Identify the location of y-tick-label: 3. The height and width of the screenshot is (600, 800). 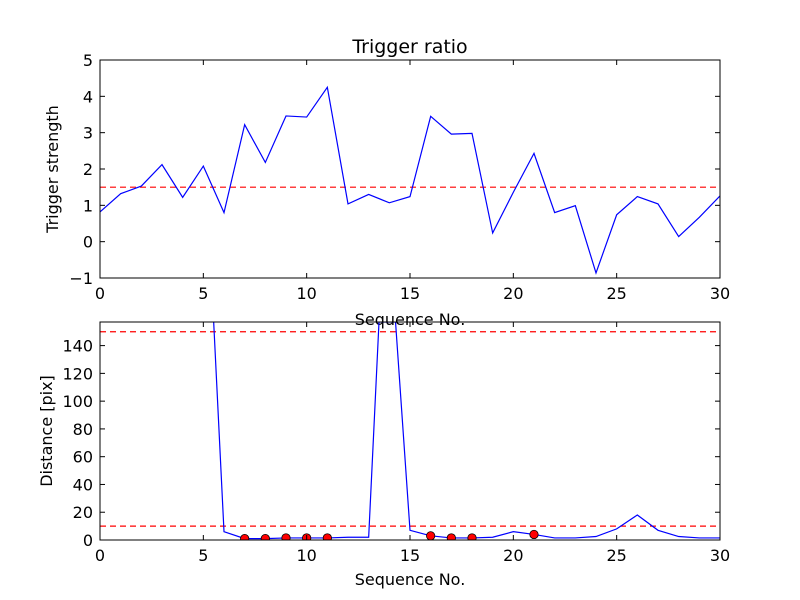
(88, 133).